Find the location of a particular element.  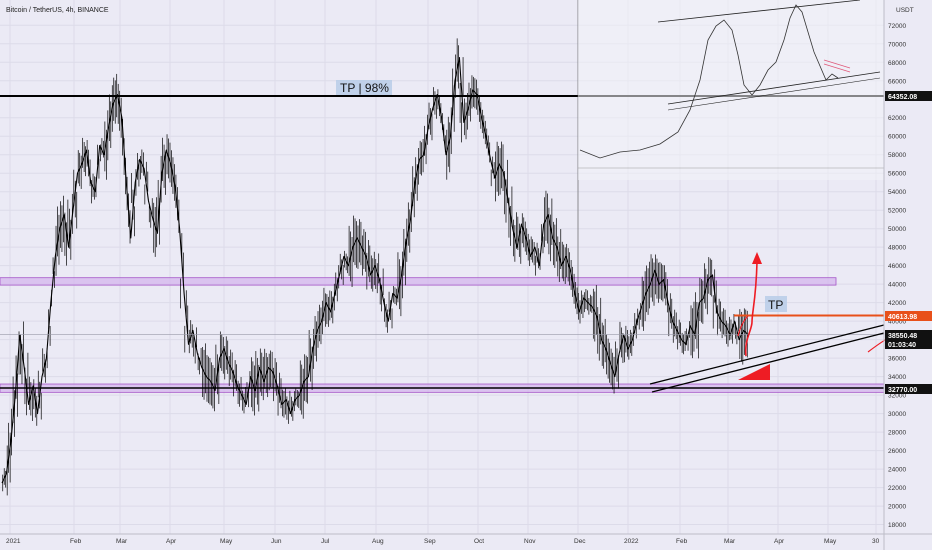

price-tick-label: 70000 is located at coordinates (897, 44).